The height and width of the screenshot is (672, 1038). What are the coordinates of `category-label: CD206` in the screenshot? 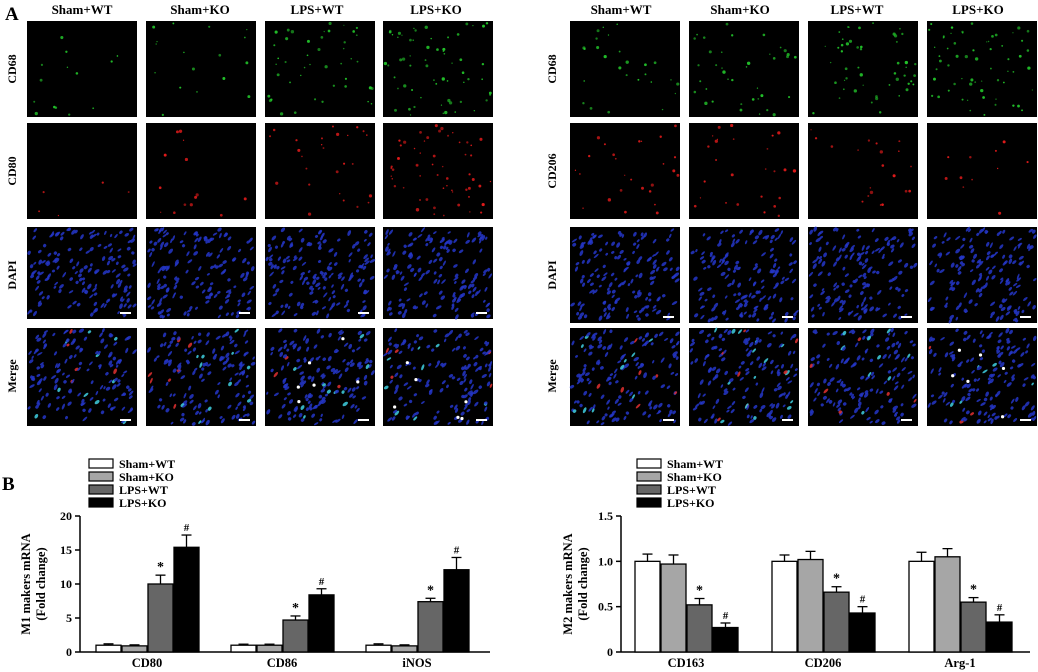 It's located at (823, 663).